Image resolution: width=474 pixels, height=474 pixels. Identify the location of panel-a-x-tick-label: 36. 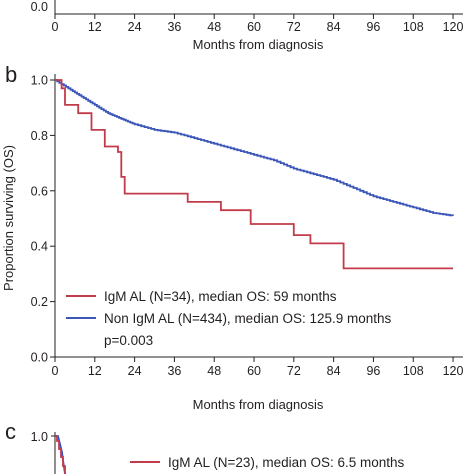
(174, 27).